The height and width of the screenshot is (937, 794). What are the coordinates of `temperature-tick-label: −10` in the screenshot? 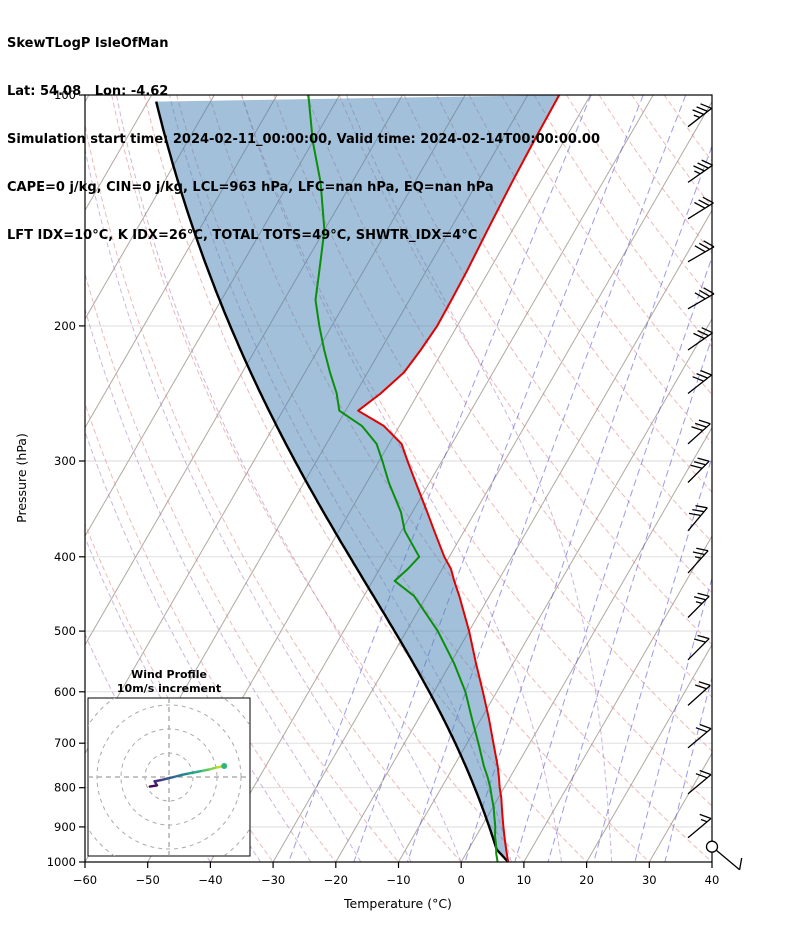 It's located at (398, 880).